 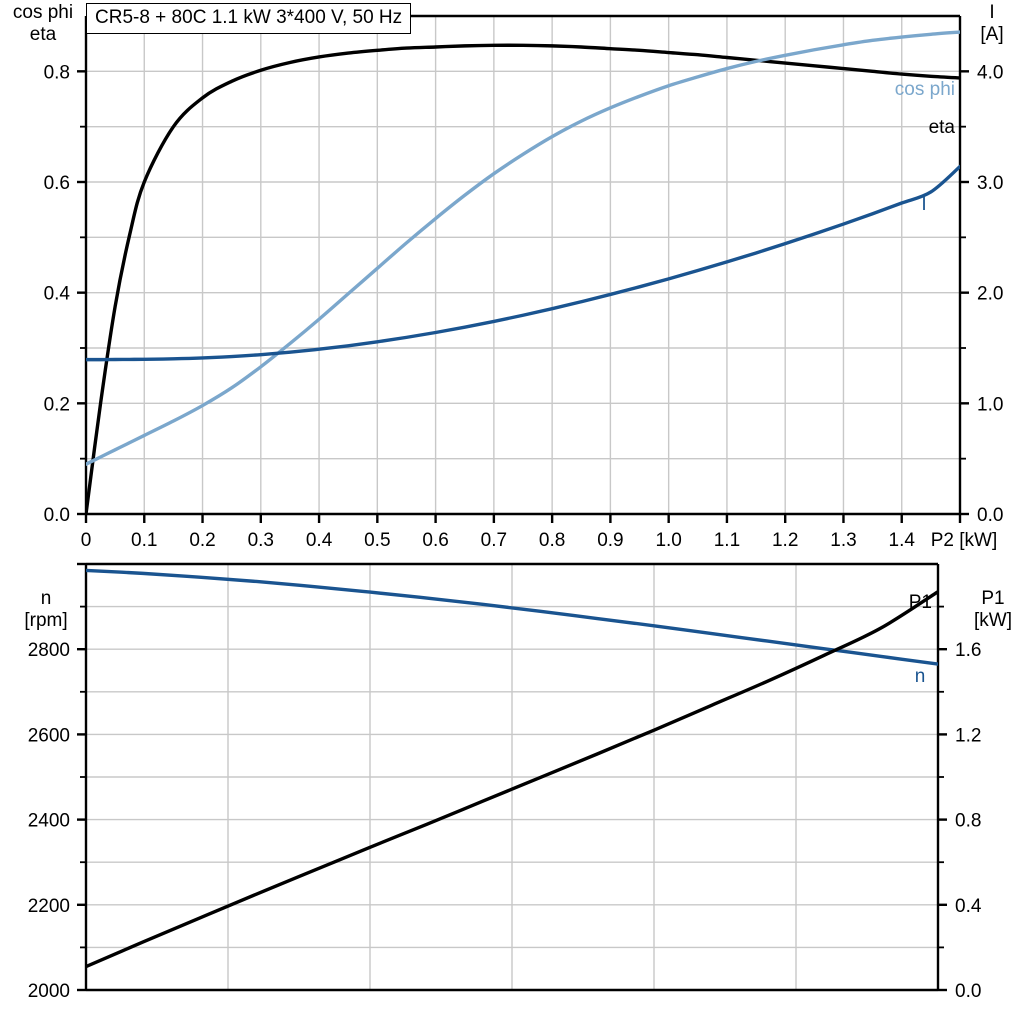 What do you see at coordinates (964, 540) in the screenshot?
I see `top-x-axis-title: P2 [kW]` at bounding box center [964, 540].